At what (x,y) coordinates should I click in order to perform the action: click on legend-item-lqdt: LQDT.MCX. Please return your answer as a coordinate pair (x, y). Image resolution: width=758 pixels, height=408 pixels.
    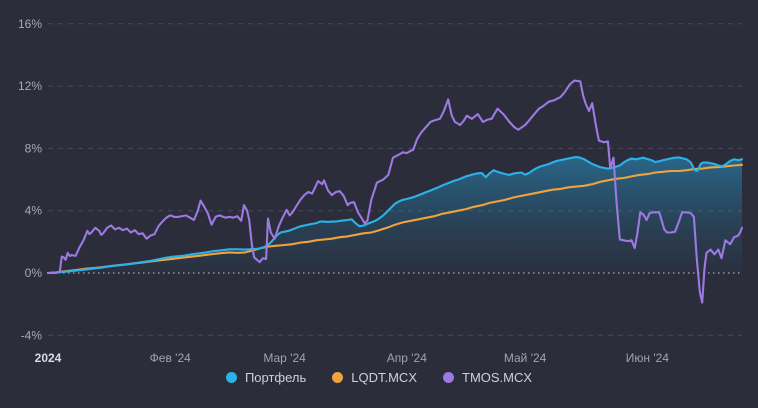
    Looking at the image, I should click on (374, 377).